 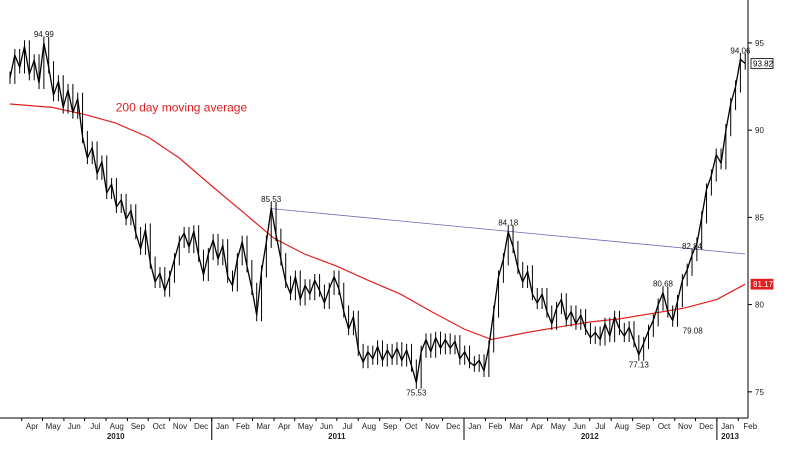 What do you see at coordinates (590, 436) in the screenshot?
I see `year-label: 2012` at bounding box center [590, 436].